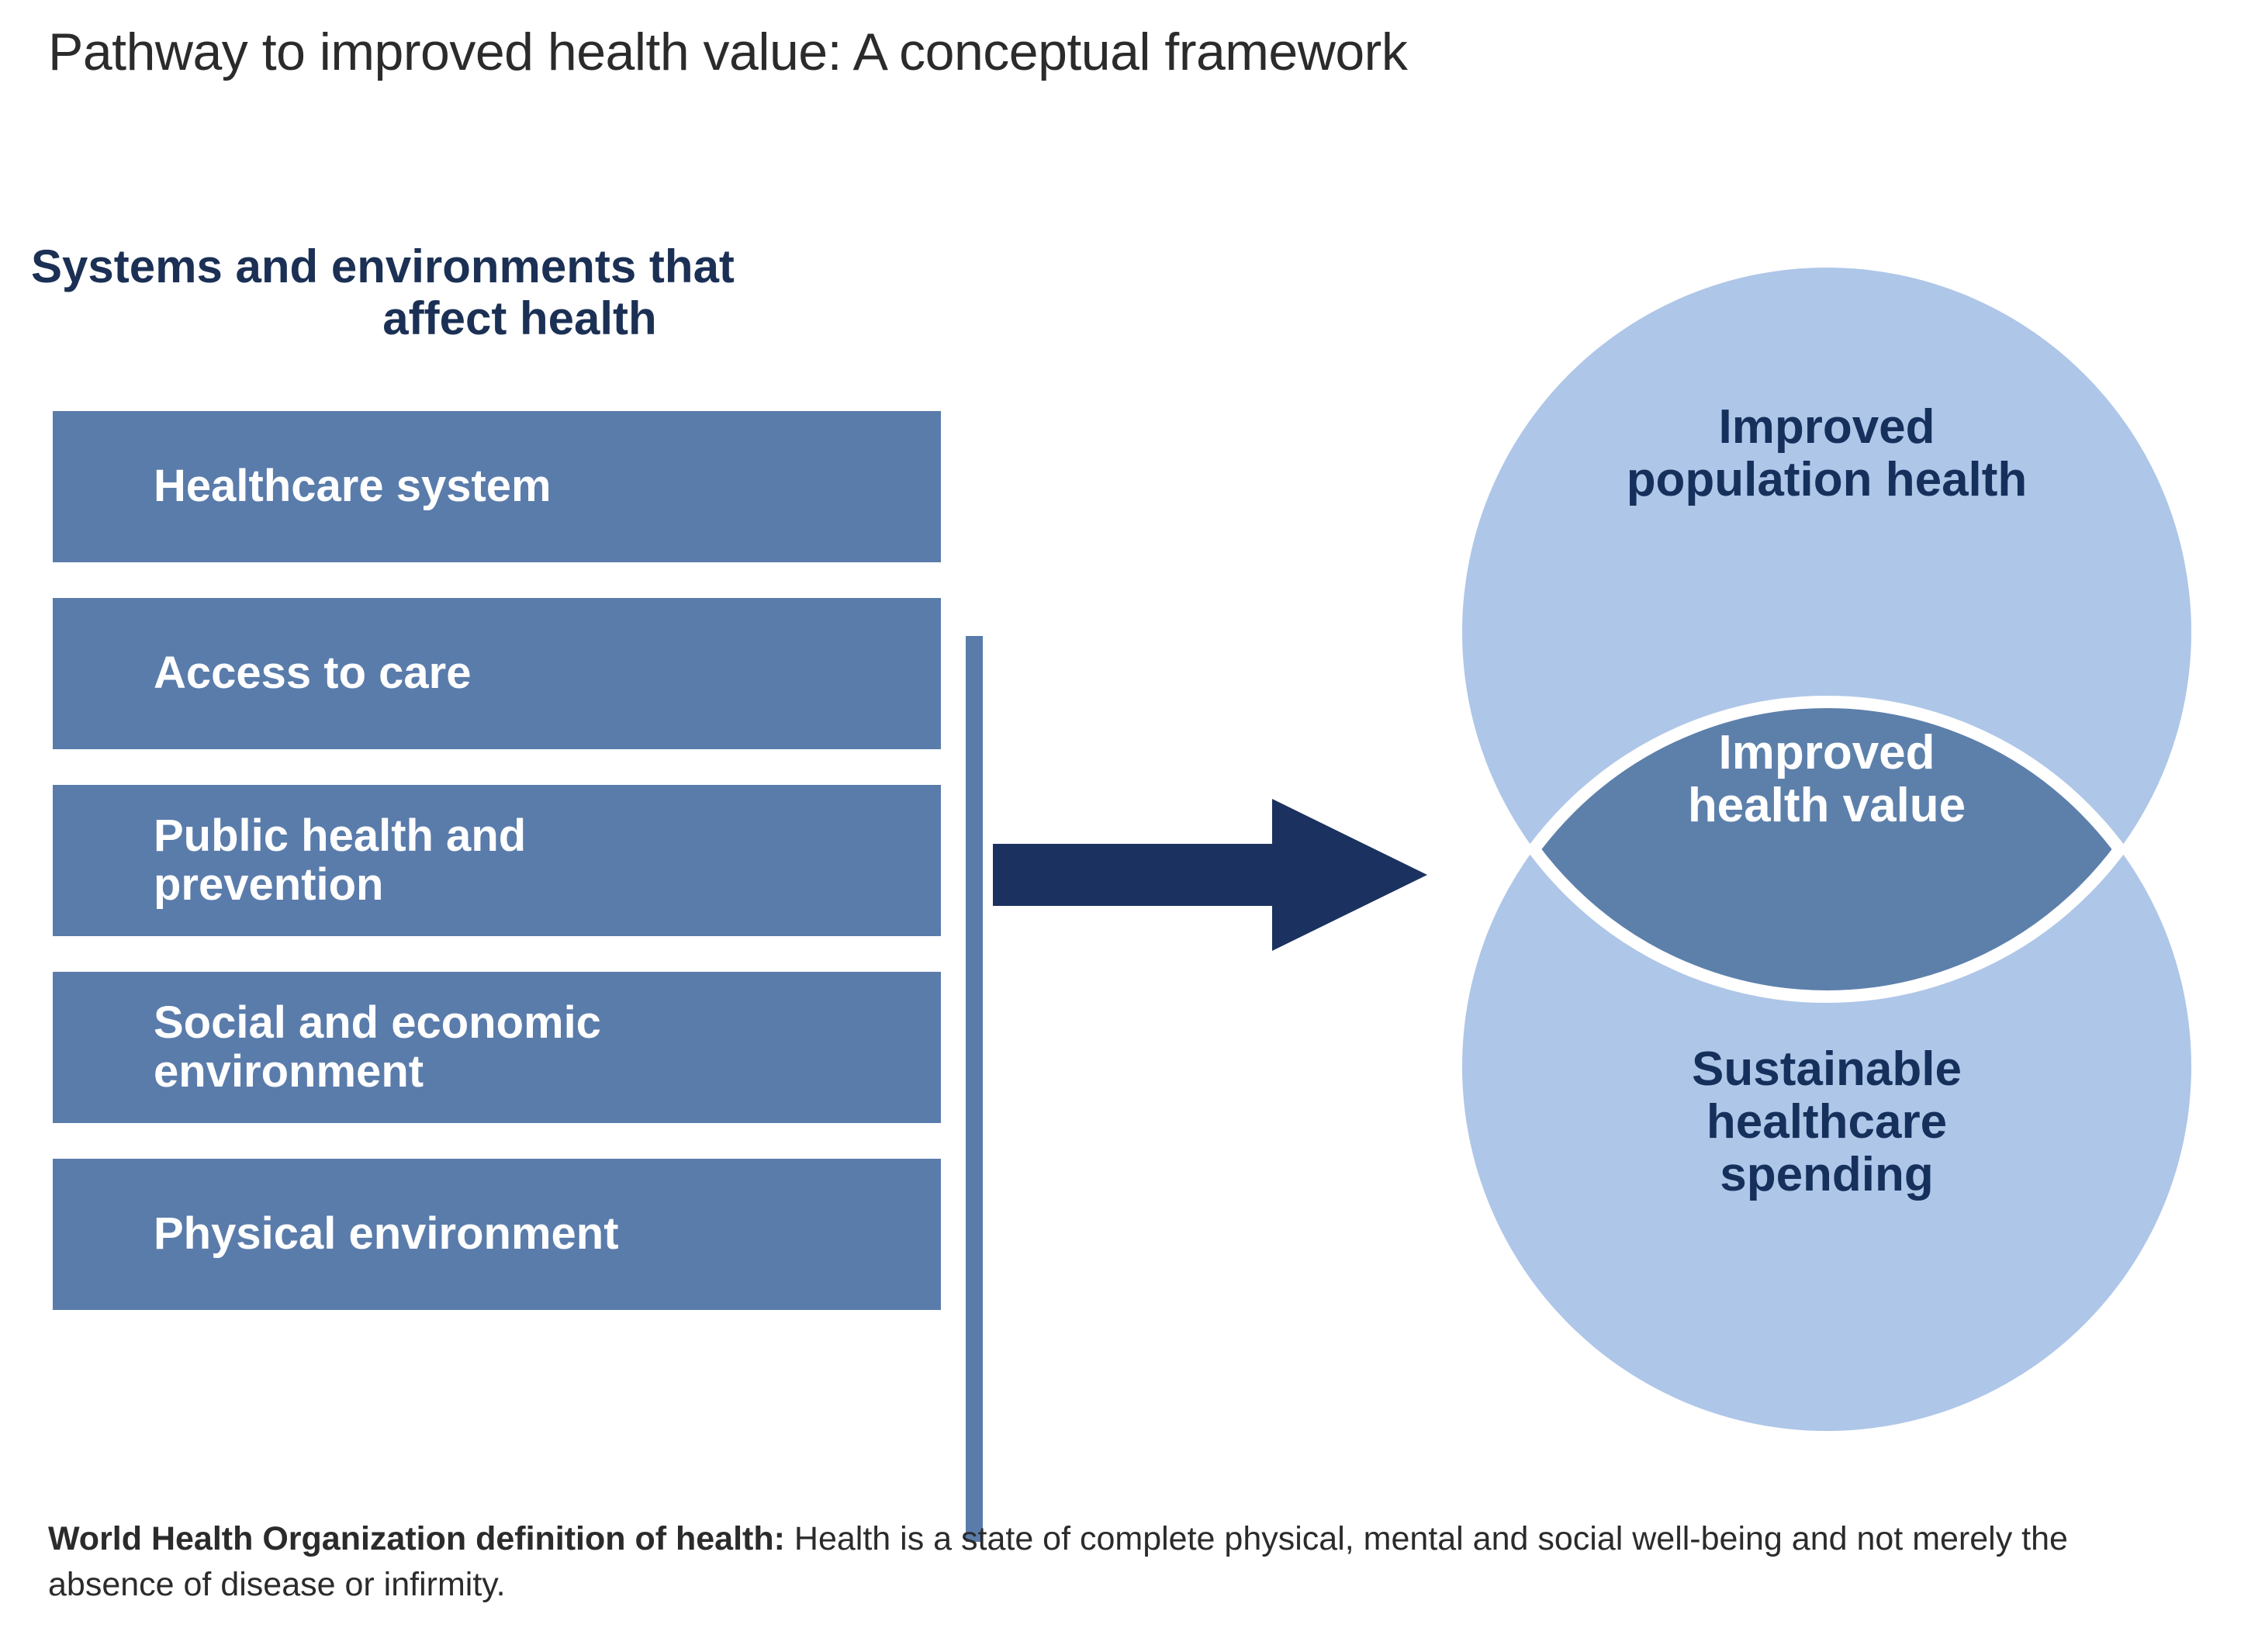  What do you see at coordinates (975, 1089) in the screenshot?
I see `vertical-grouping-bar` at bounding box center [975, 1089].